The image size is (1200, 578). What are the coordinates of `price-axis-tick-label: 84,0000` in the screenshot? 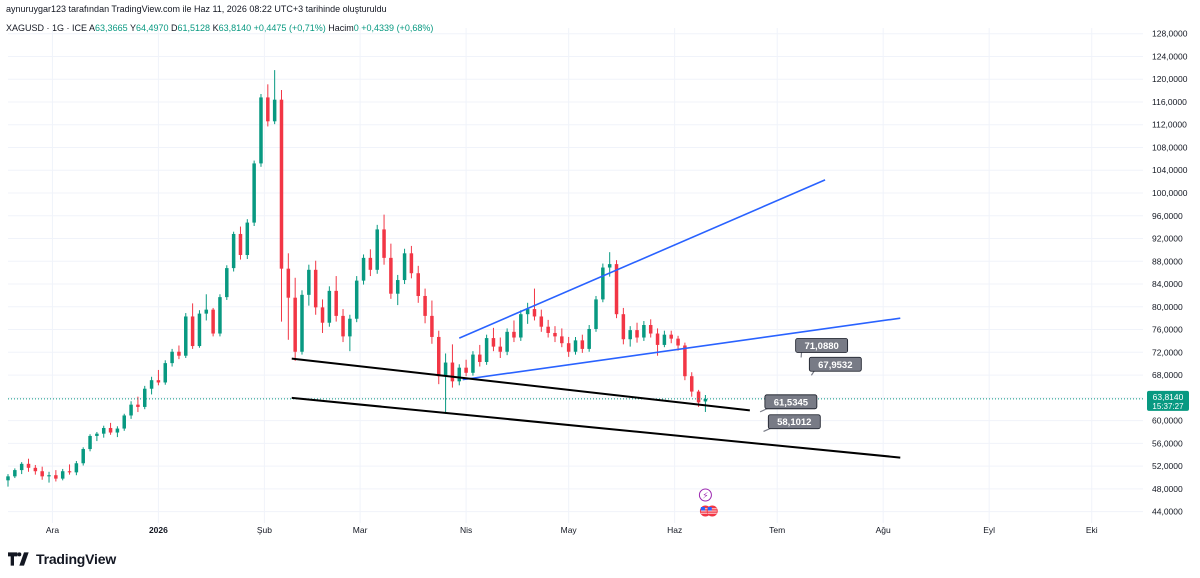 It's located at (1167, 284).